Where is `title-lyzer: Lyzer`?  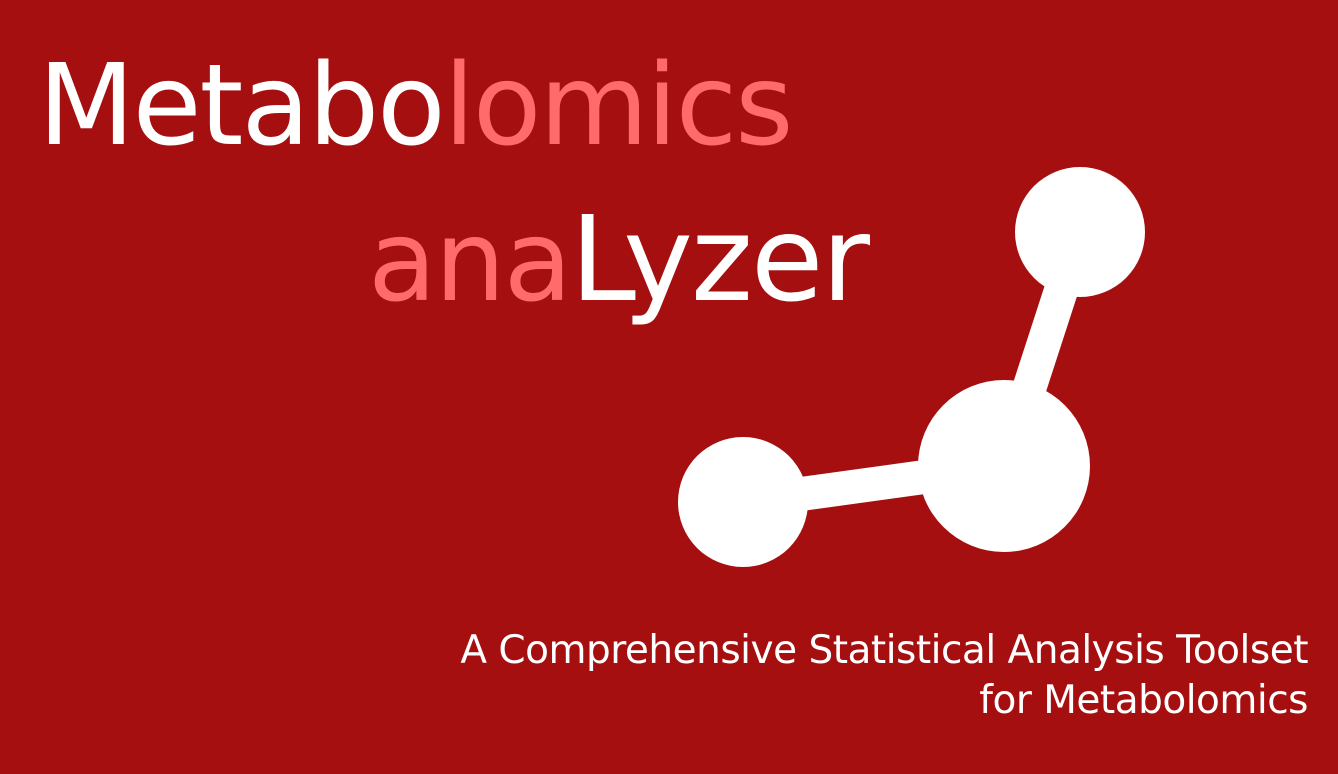
title-lyzer: Lyzer is located at coordinates (720, 259).